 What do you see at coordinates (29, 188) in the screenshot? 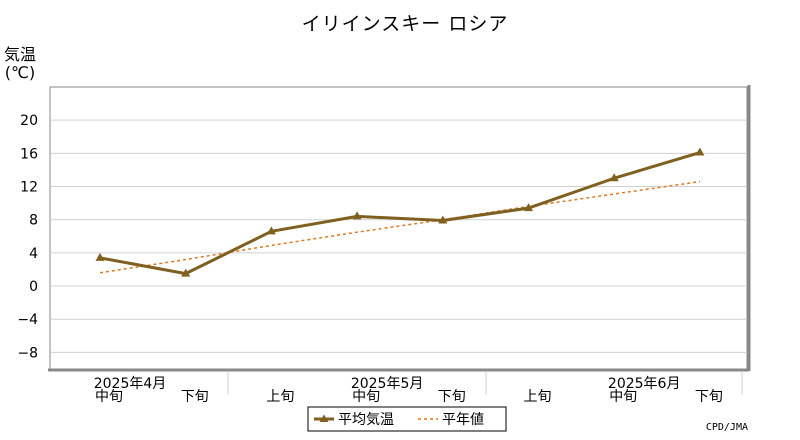
I see `y-tick-label: 12` at bounding box center [29, 188].